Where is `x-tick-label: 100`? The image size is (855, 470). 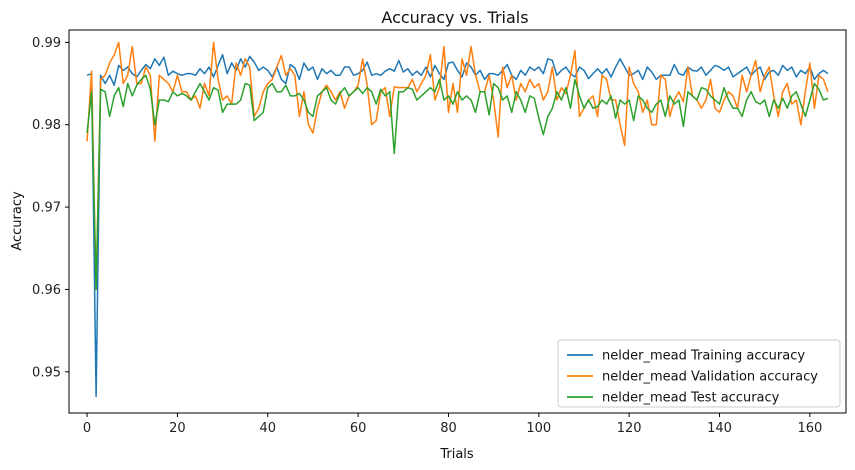 x-tick-label: 100 is located at coordinates (538, 428).